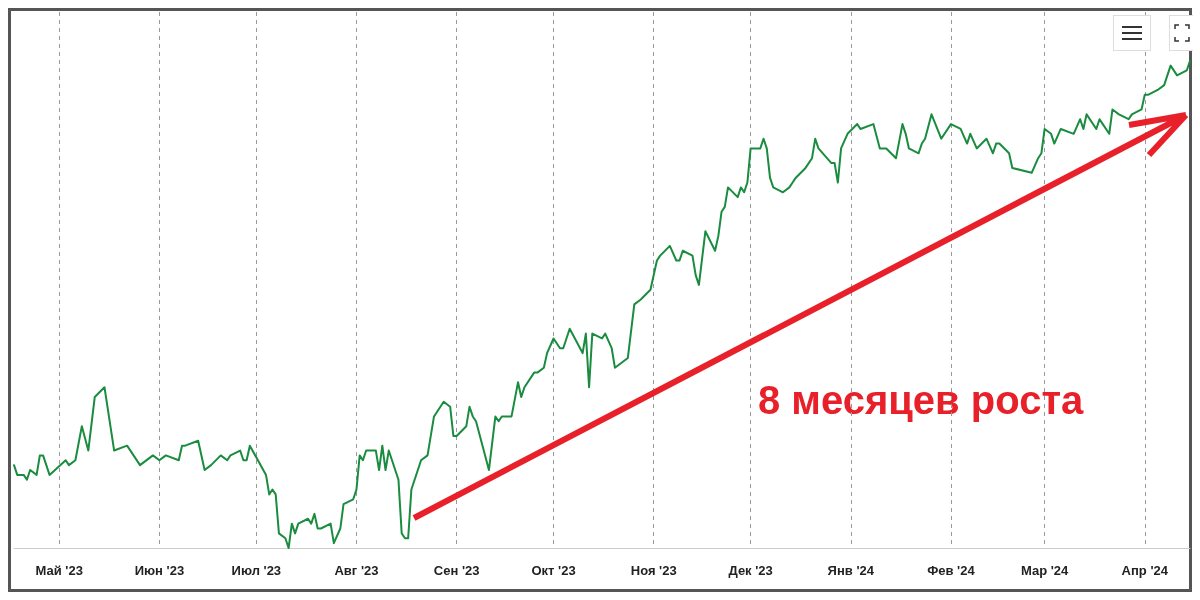  Describe the element at coordinates (553, 570) in the screenshot. I see `x-tick-label: Окт '23` at that location.